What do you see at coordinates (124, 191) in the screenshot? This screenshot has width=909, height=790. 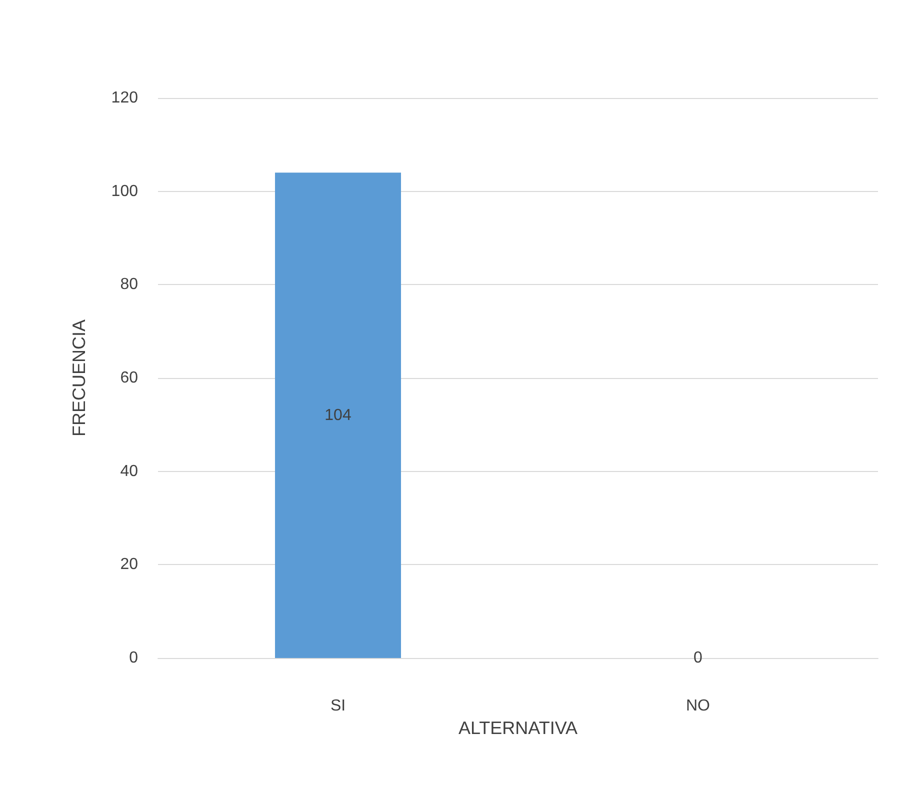 I see `y-tick-label: 100` at bounding box center [124, 191].